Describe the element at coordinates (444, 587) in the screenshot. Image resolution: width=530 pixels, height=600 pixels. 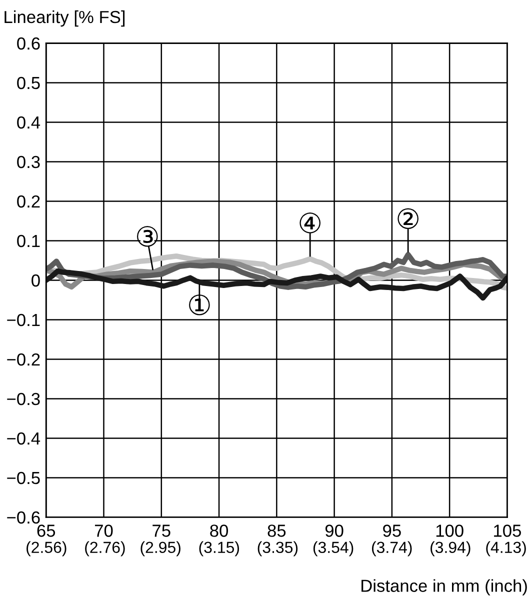
I see `x-axis-title: Distance in mm (inch)` at that location.